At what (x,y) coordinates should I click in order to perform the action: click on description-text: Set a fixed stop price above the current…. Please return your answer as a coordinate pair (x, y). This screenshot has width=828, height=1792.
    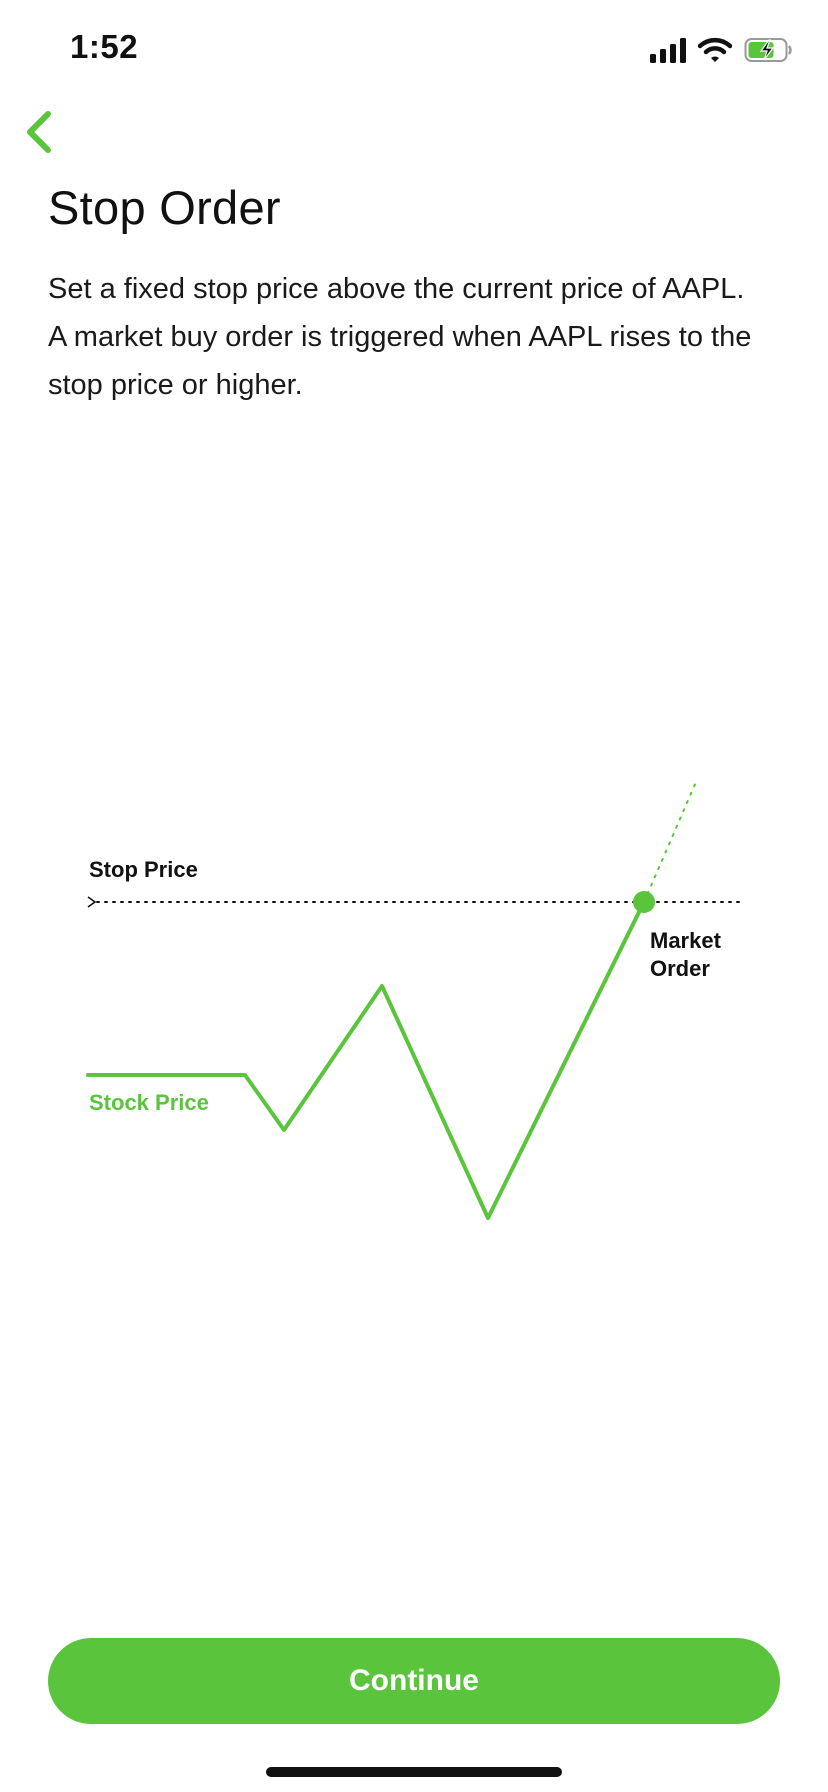
    Looking at the image, I should click on (400, 337).